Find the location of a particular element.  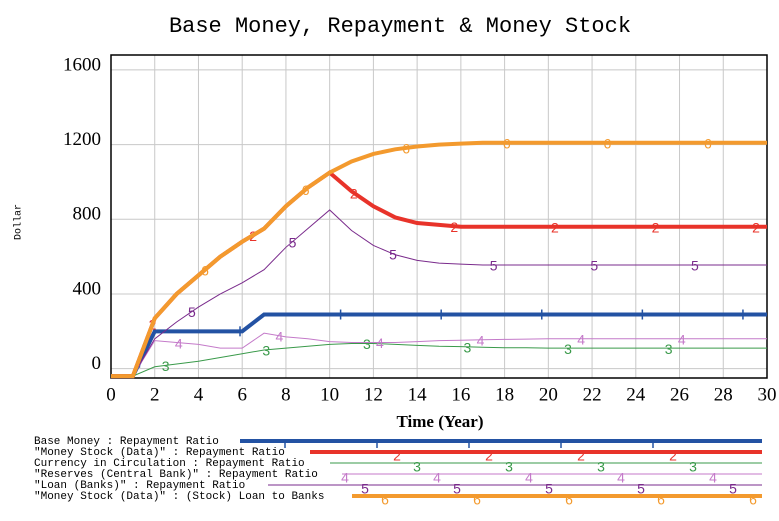

y-tick-label: 800 is located at coordinates (87, 214).